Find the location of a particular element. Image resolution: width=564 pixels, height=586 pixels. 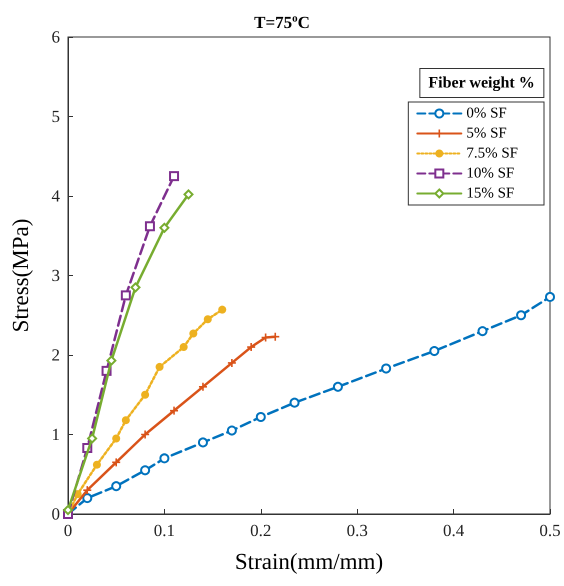

x-tick-label: 0.3 is located at coordinates (357, 530).